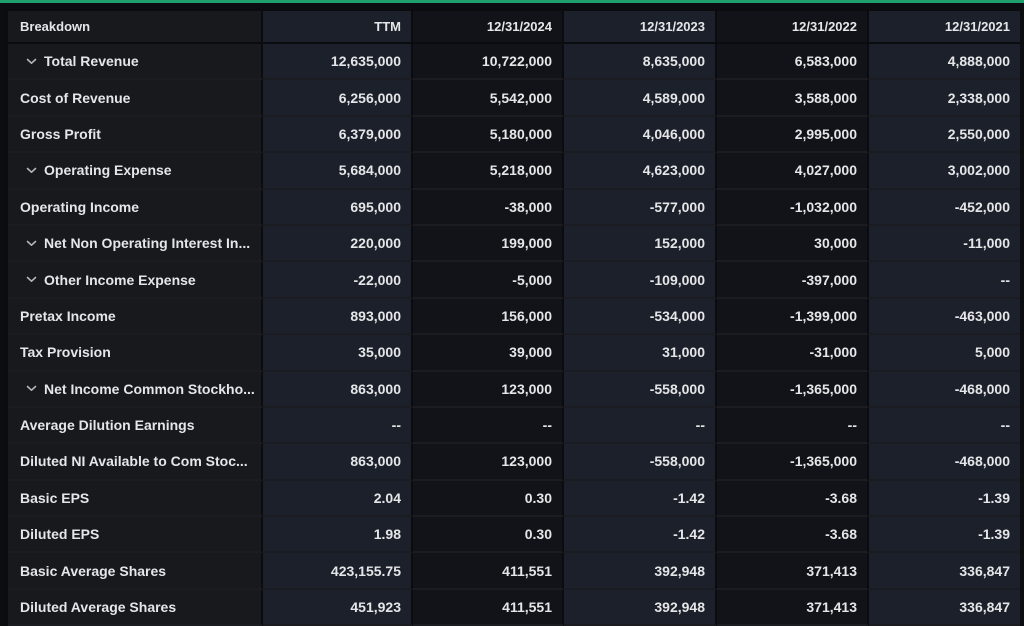 The image size is (1024, 626). What do you see at coordinates (135, 499) in the screenshot?
I see `row-label: Basic EPS` at bounding box center [135, 499].